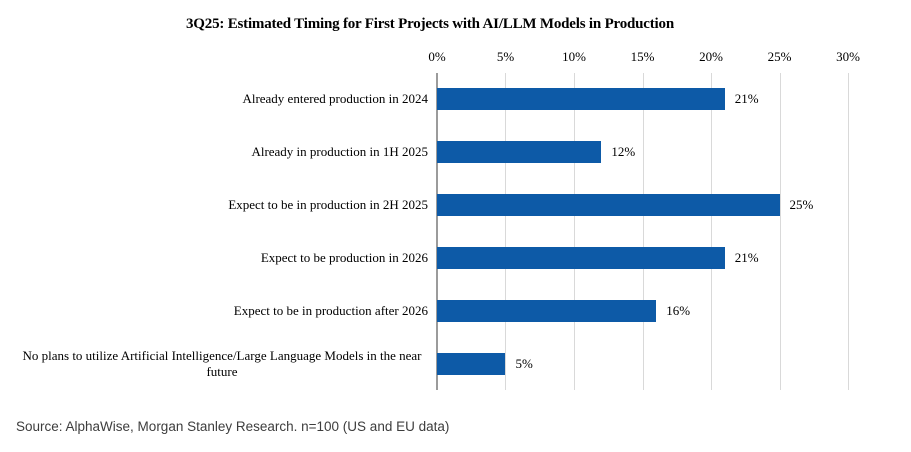 The height and width of the screenshot is (452, 911). Describe the element at coordinates (848, 56) in the screenshot. I see `x-tick-label: 30%` at that location.